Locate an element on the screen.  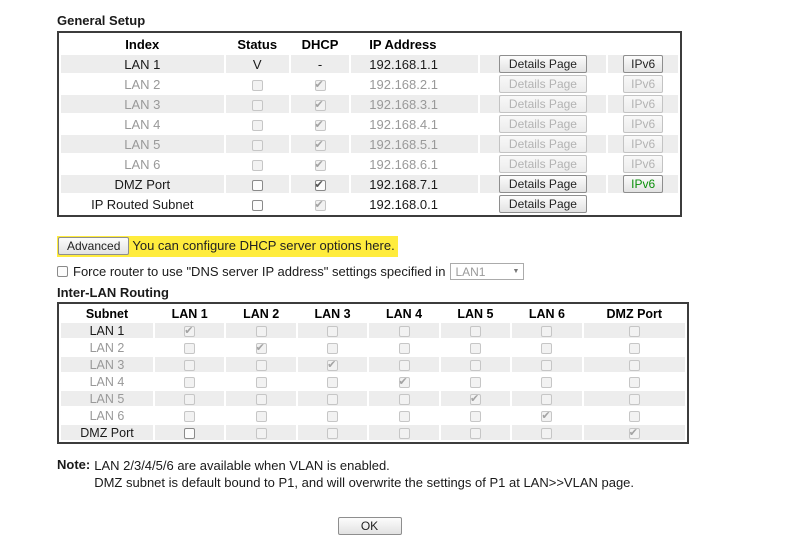
col-header-lan3: LAN 3 is located at coordinates (332, 313).